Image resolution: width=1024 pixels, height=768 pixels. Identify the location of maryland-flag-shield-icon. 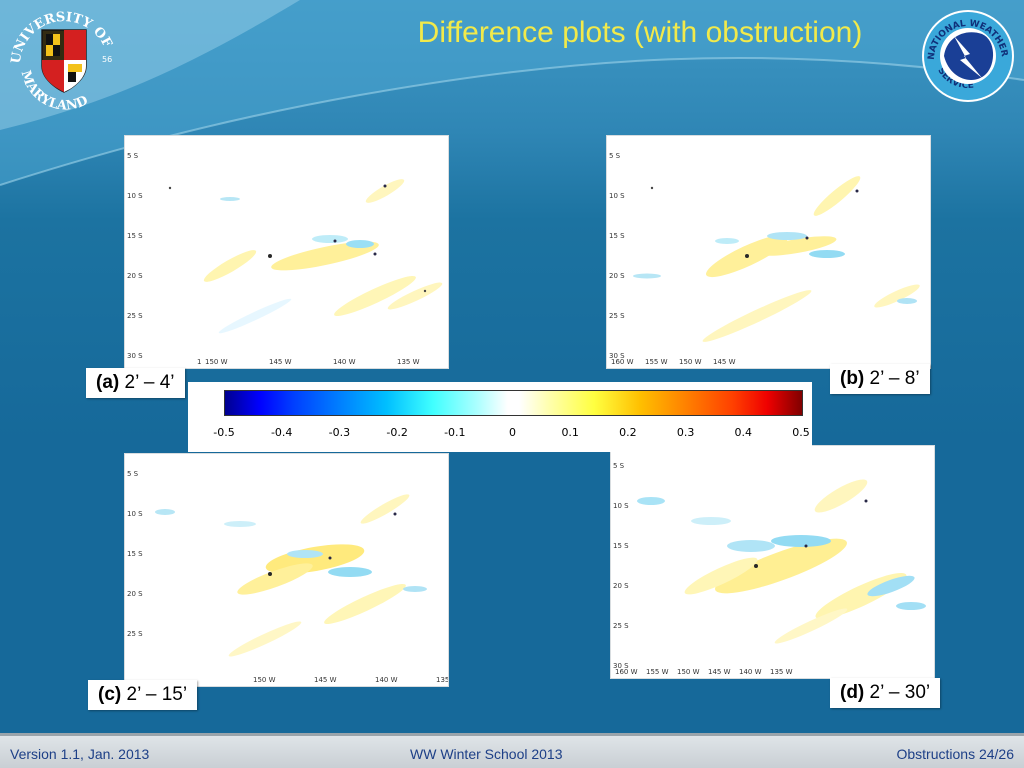
(64, 61).